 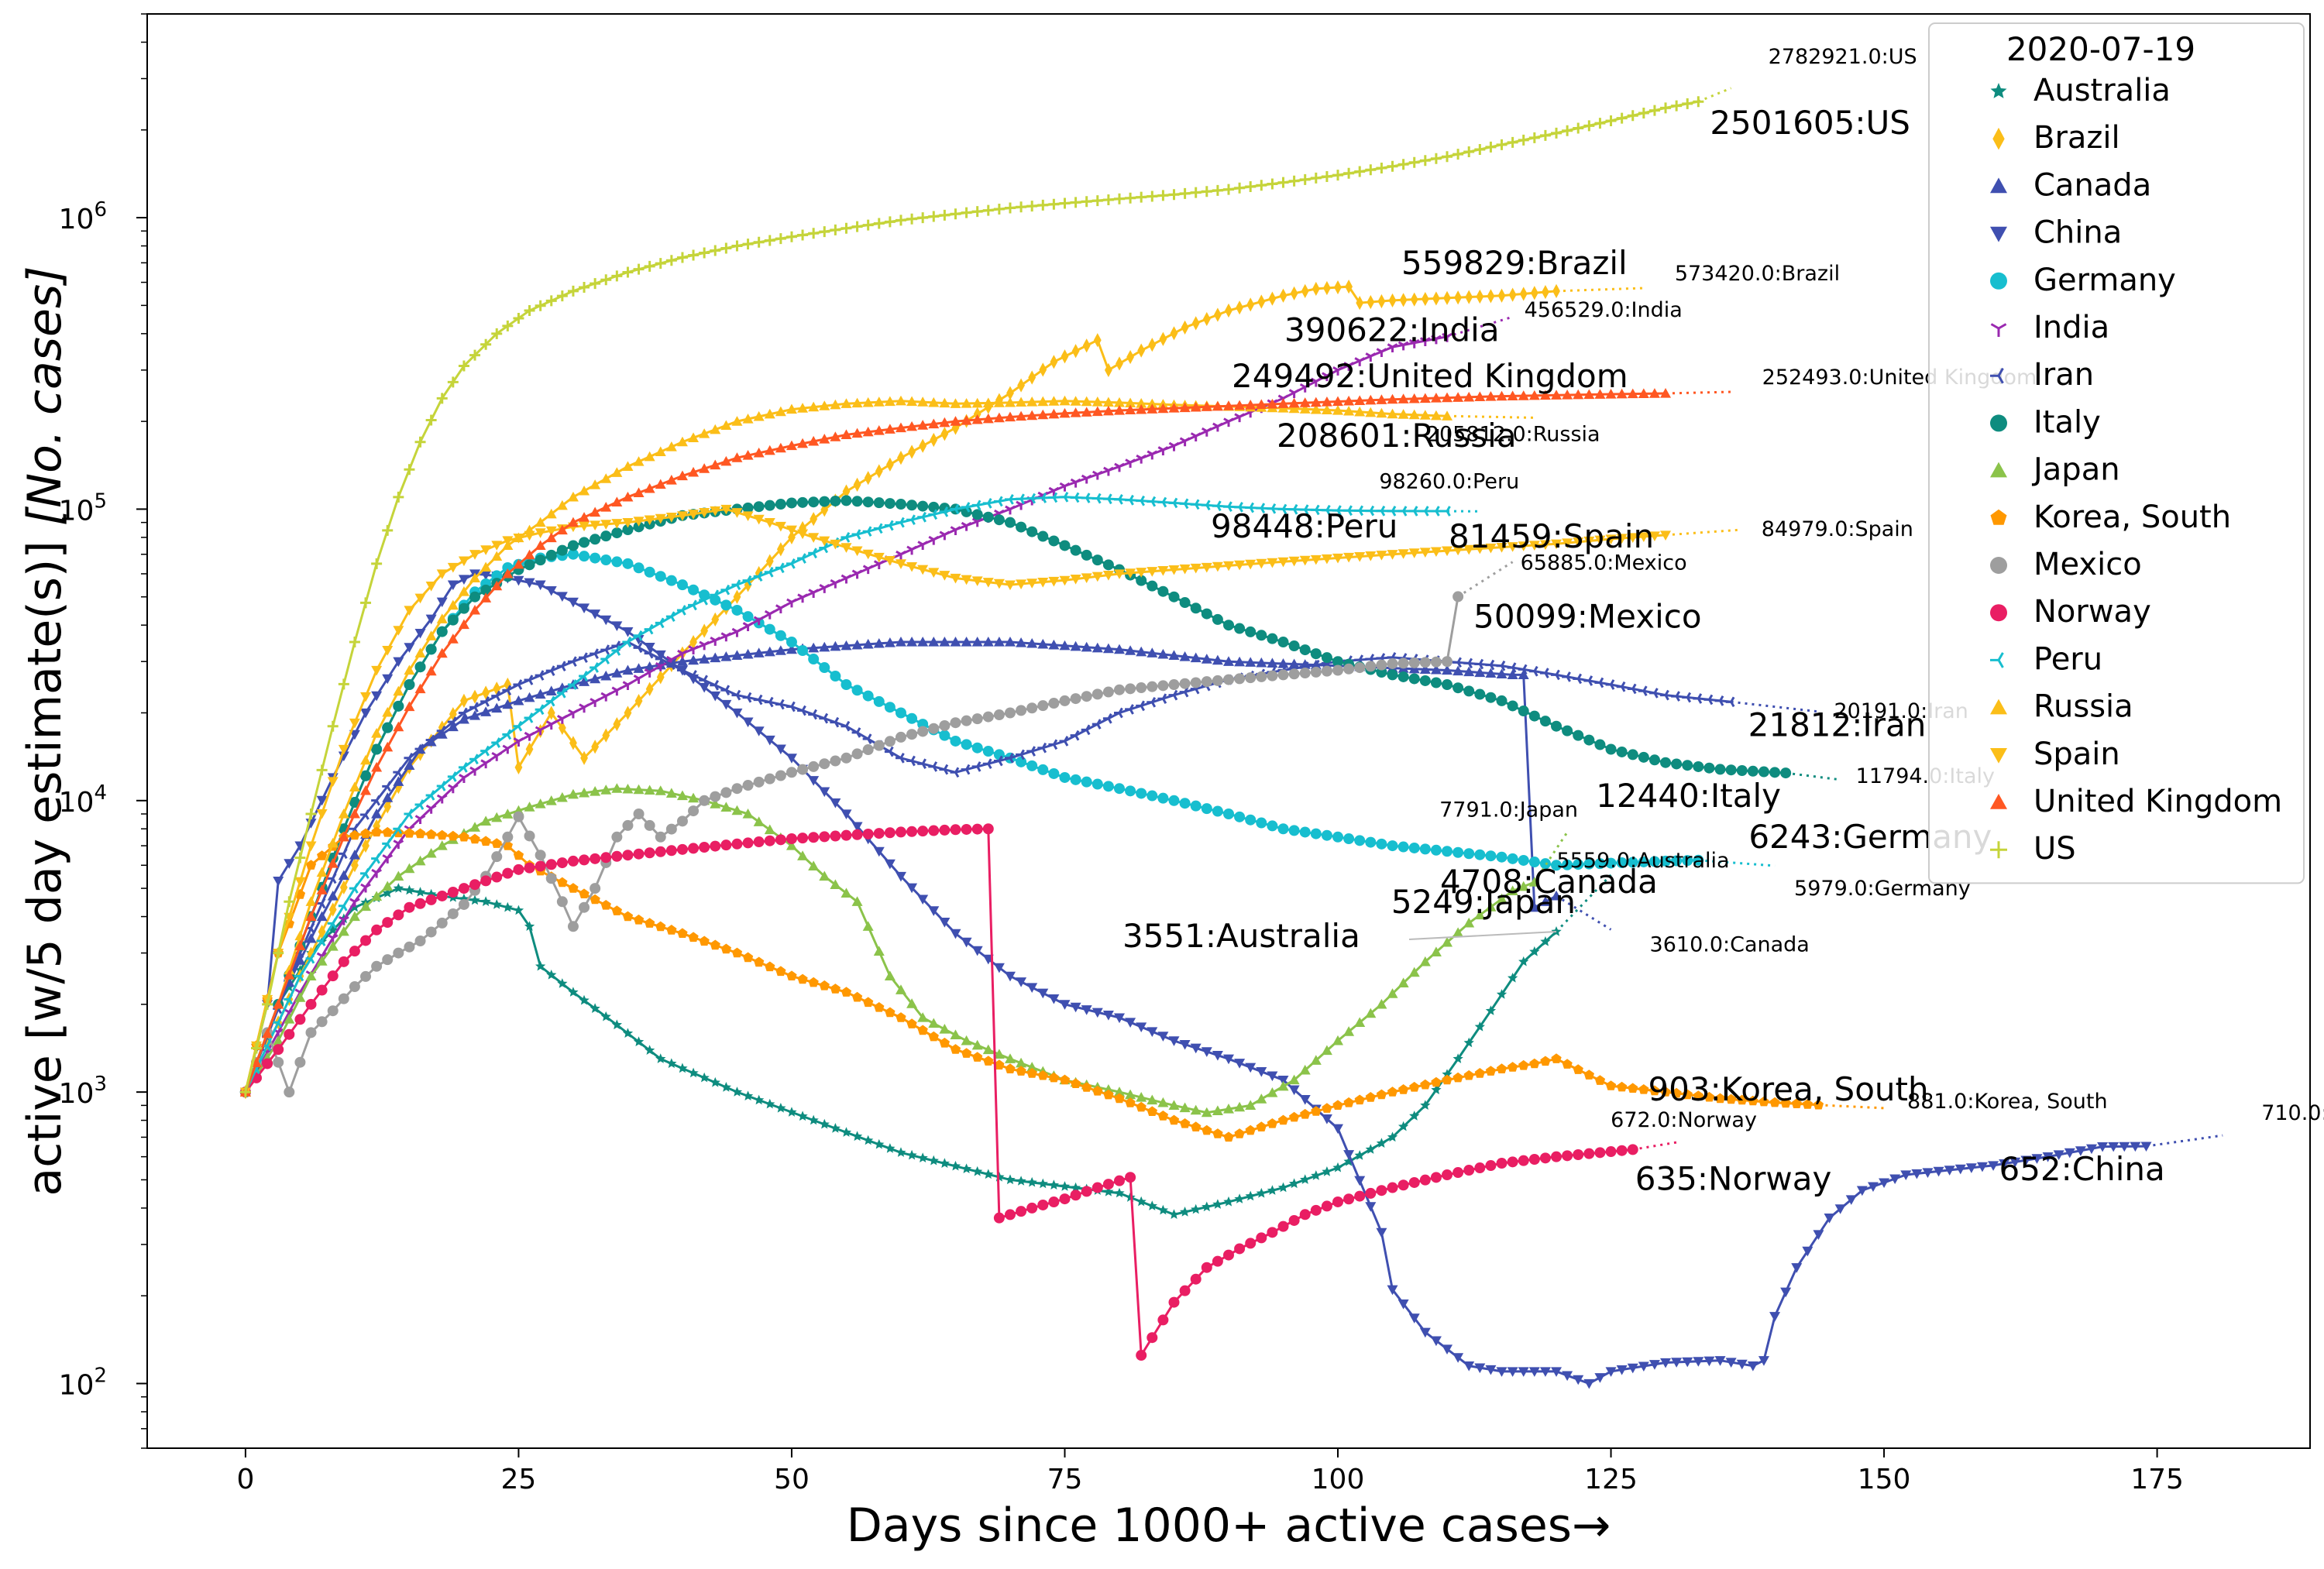 What do you see at coordinates (1397, 436) in the screenshot?
I see `final-label-russia: 208601:Russia` at bounding box center [1397, 436].